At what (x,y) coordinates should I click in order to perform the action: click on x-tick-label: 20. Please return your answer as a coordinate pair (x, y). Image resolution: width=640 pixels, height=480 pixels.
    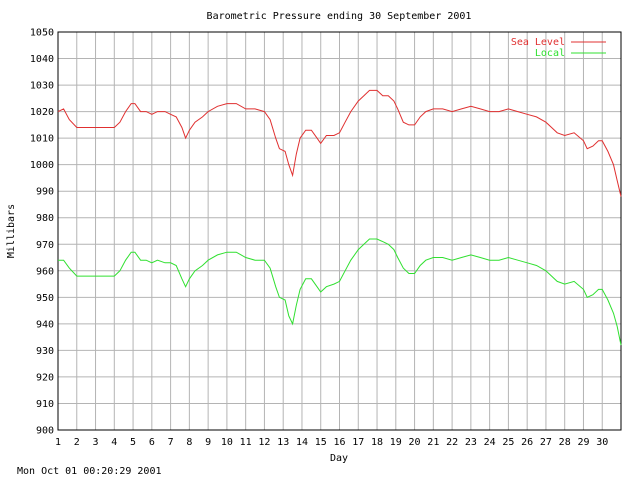
    Looking at the image, I should click on (415, 442).